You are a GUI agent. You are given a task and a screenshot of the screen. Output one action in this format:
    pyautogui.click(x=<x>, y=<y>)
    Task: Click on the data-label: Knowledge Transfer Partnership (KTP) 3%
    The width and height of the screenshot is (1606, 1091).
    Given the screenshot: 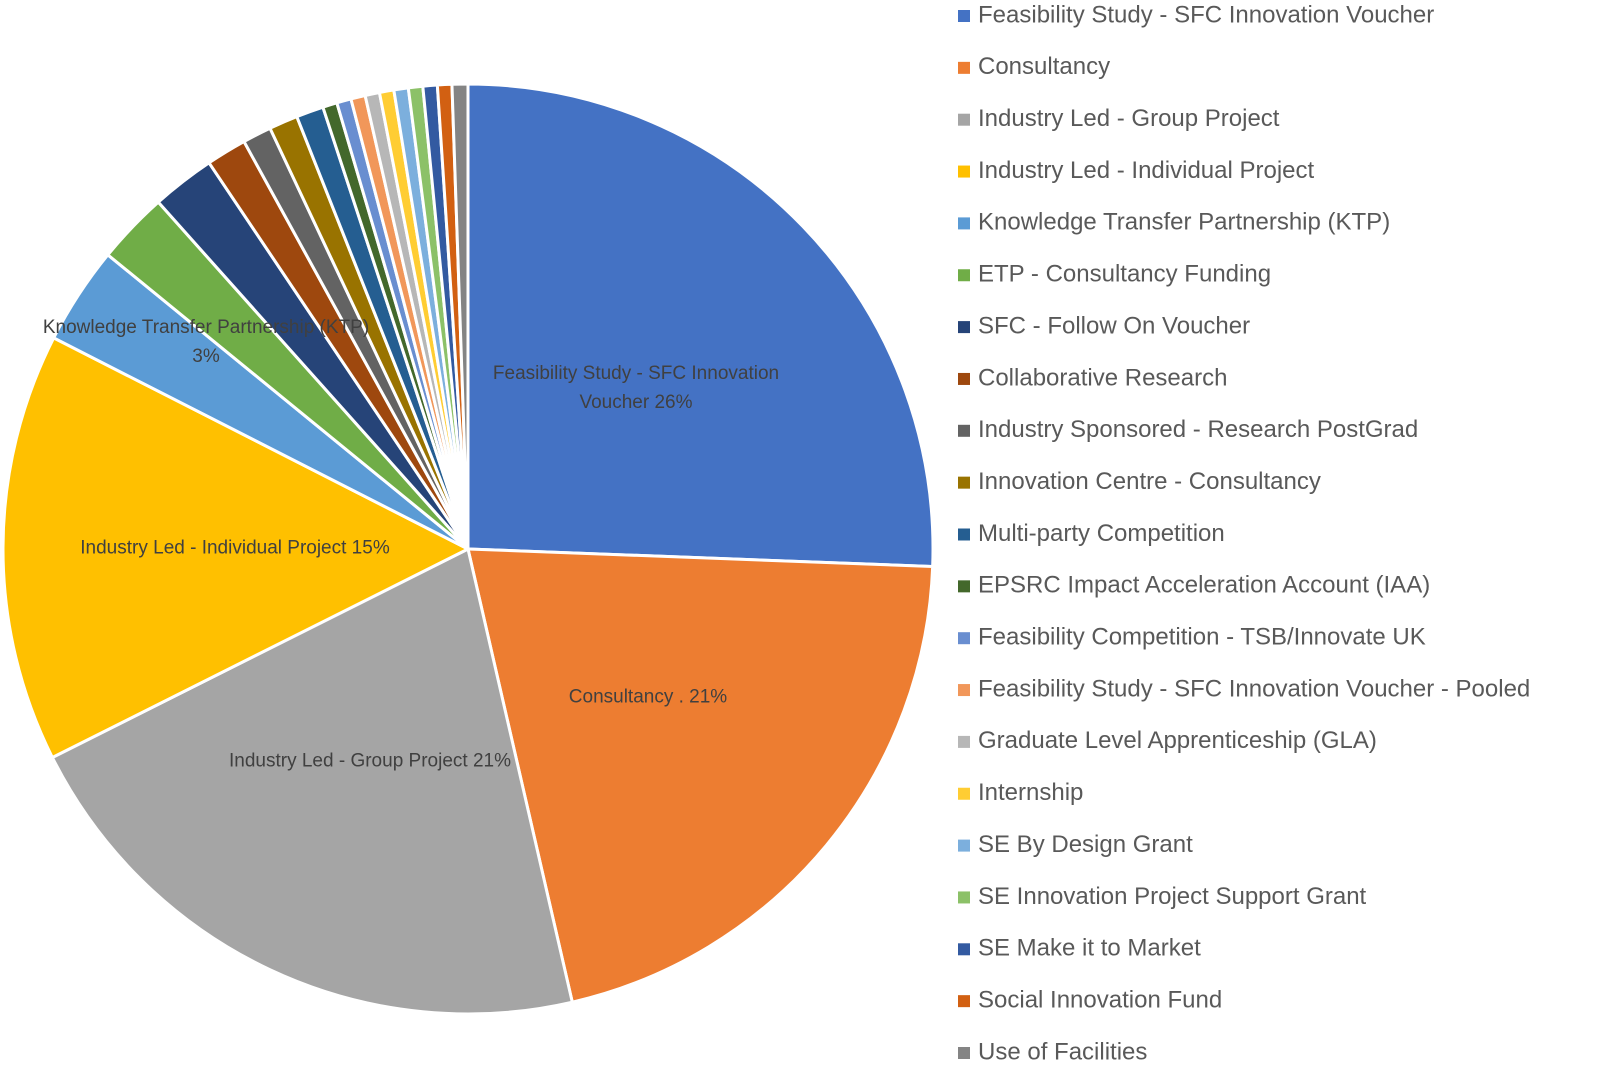 What is the action you would take?
    pyautogui.click(x=206, y=342)
    